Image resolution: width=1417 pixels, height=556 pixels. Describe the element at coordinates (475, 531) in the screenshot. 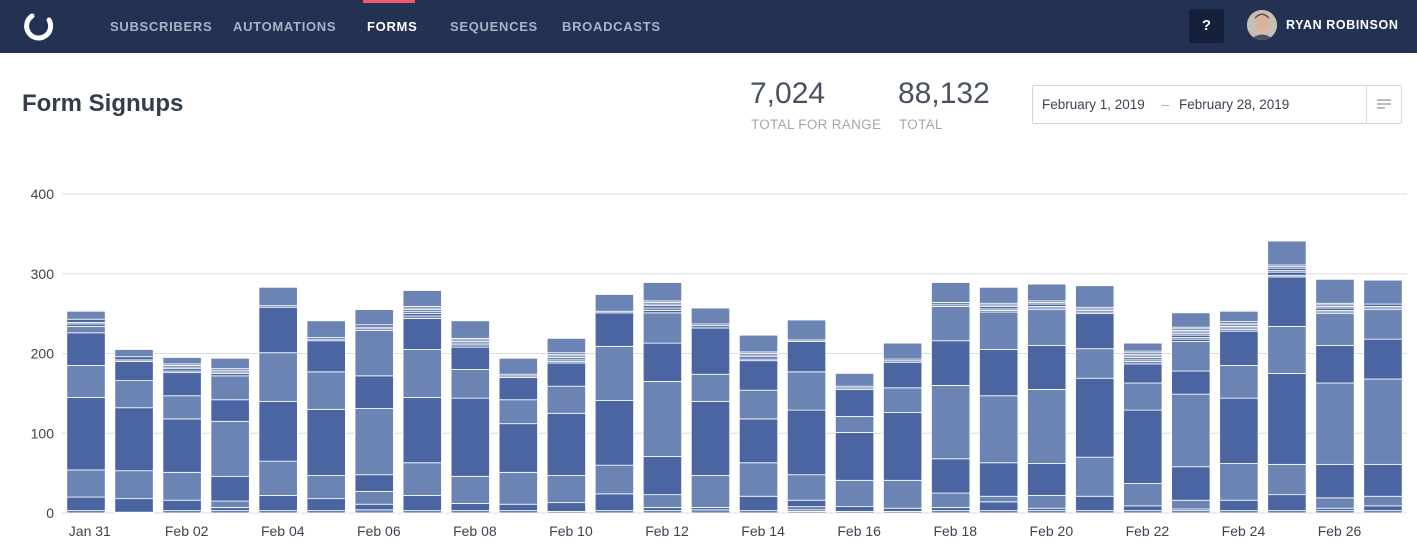

I see `x-tick-label: Feb 08` at that location.